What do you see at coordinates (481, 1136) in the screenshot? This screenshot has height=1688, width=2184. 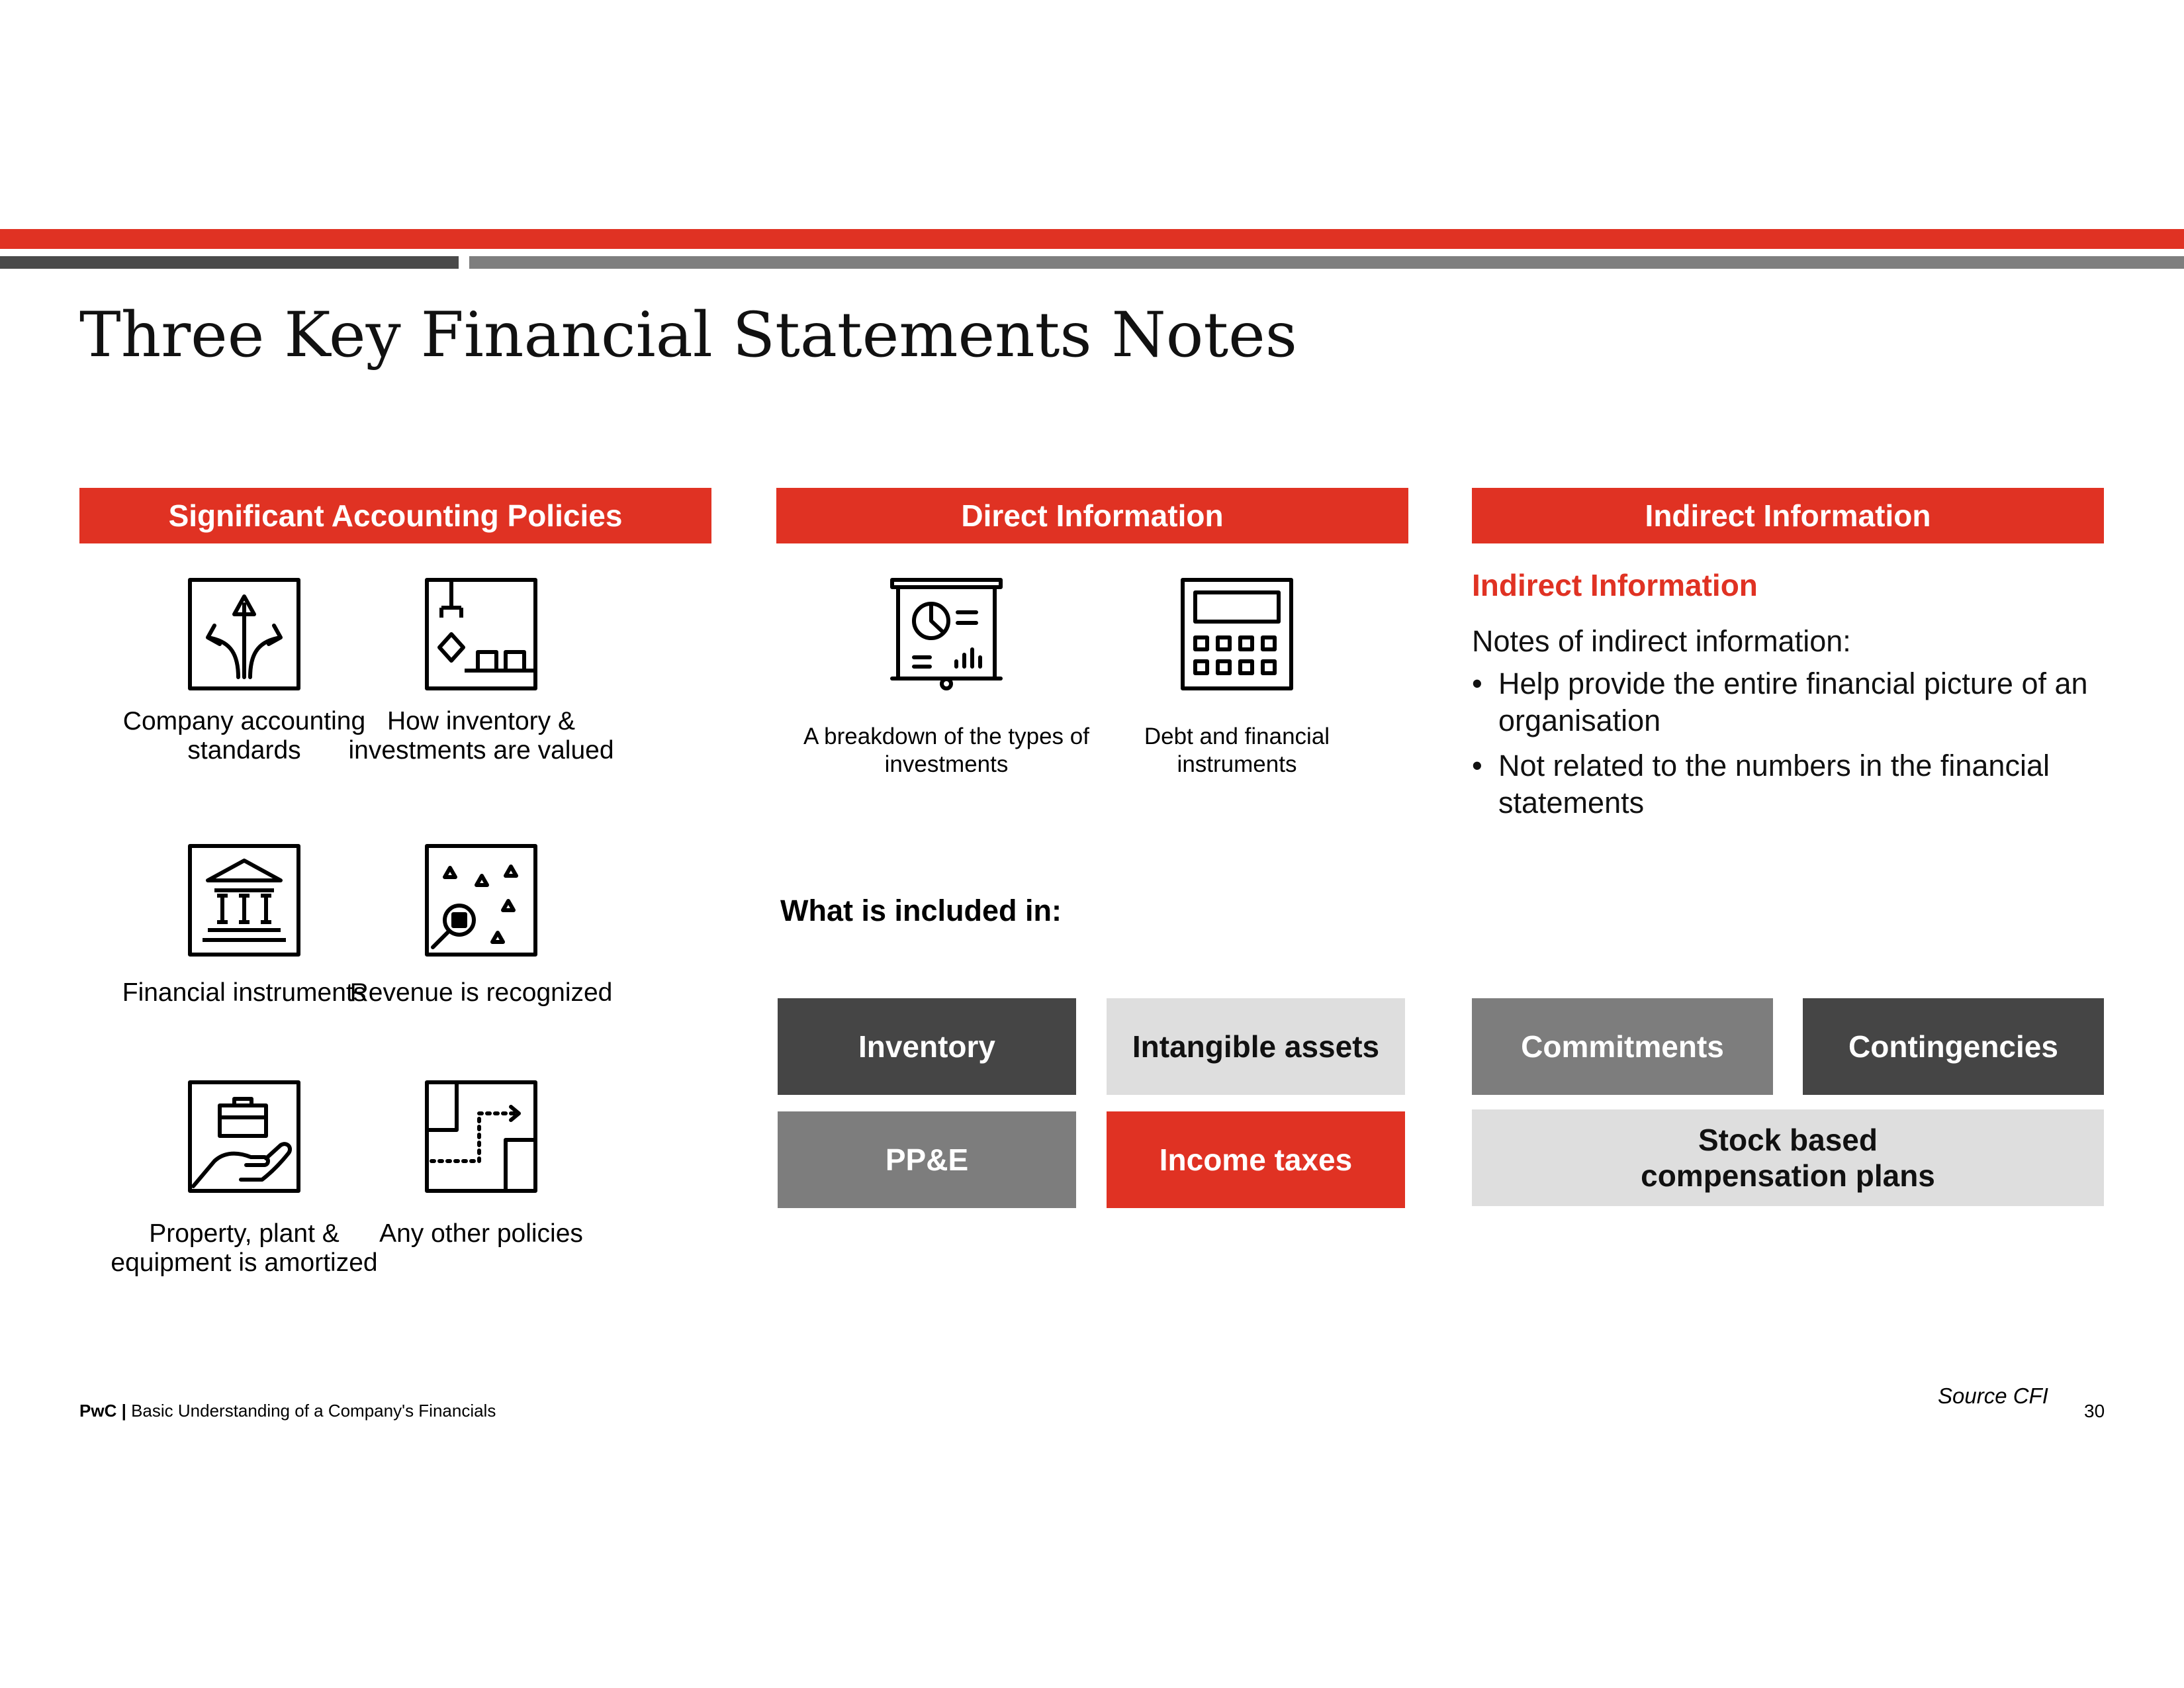 I see `path-map-icon` at bounding box center [481, 1136].